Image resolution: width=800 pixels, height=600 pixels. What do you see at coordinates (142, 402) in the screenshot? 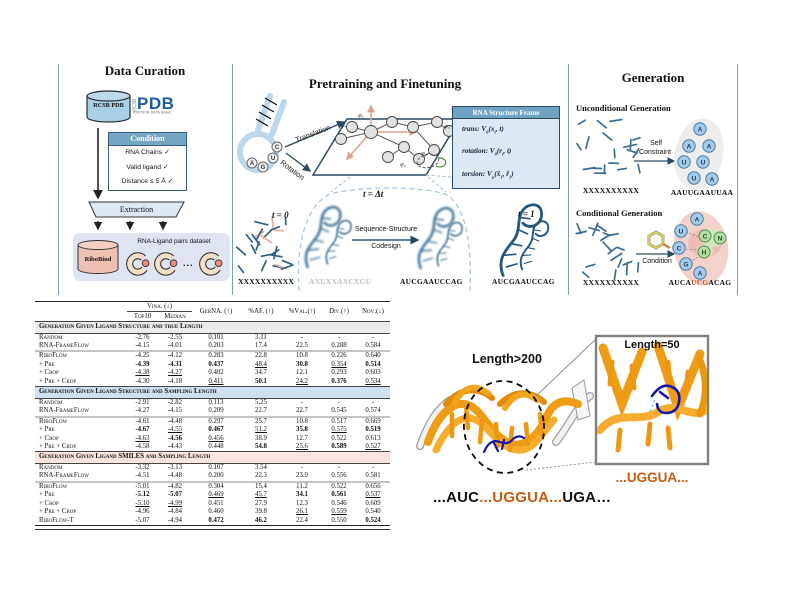
I see `table-cell: -2.91` at bounding box center [142, 402].